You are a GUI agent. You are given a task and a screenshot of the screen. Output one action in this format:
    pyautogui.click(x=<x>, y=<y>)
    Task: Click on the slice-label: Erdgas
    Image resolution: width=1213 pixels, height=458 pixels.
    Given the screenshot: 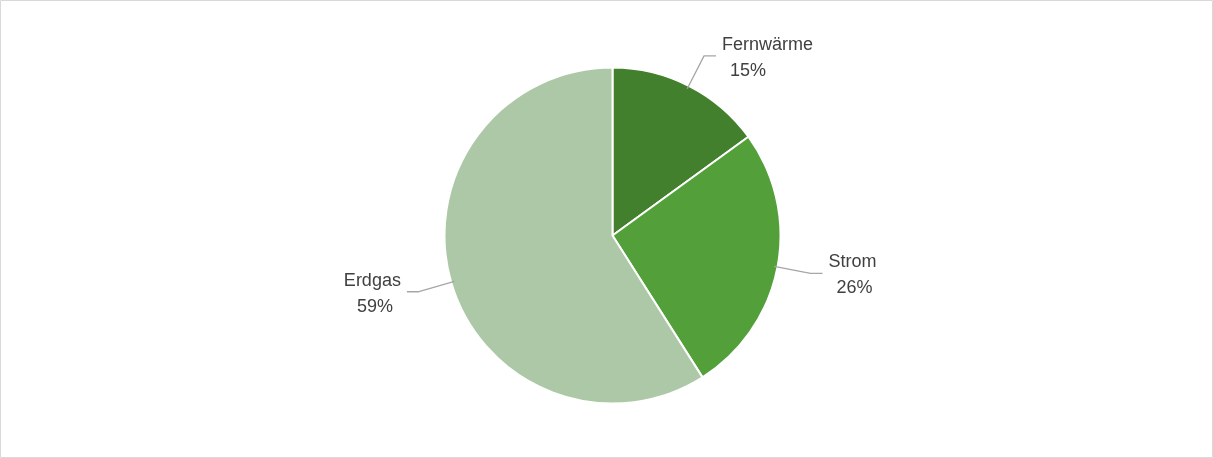 What is the action you would take?
    pyautogui.click(x=372, y=279)
    